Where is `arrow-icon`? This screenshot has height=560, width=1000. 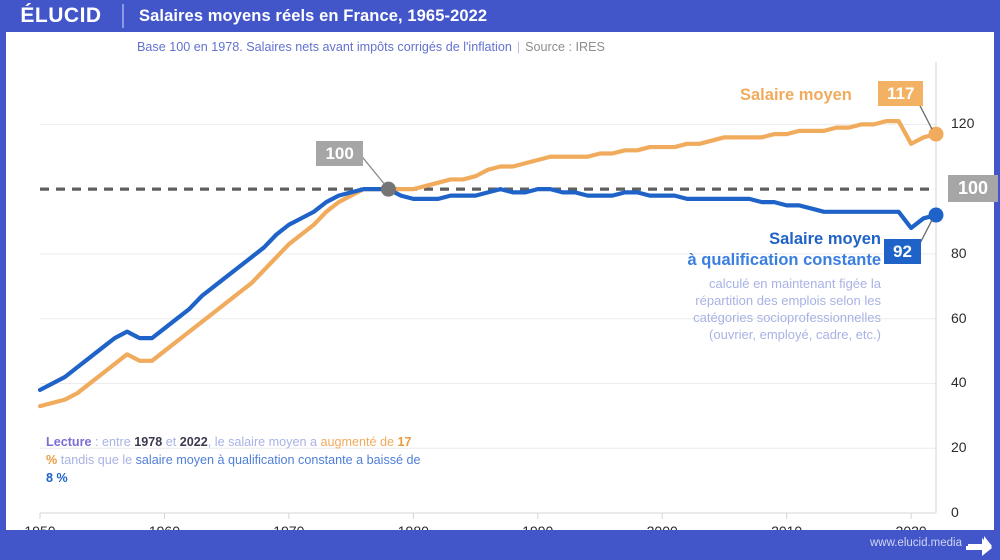 arrow-icon is located at coordinates (979, 546).